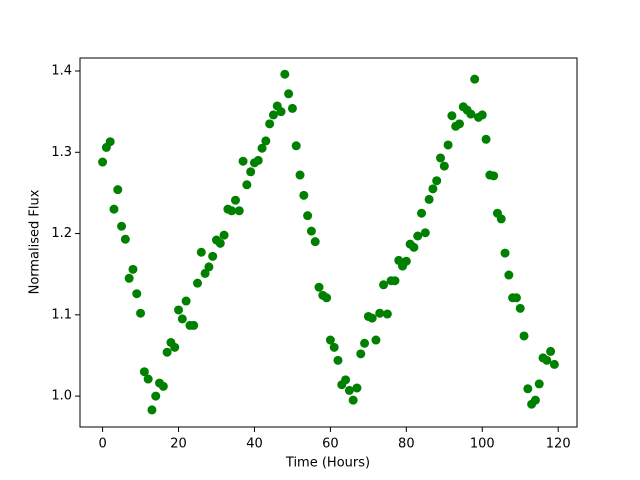 The width and height of the screenshot is (640, 480). Describe the element at coordinates (406, 444) in the screenshot. I see `x-tick-label: 80` at that location.